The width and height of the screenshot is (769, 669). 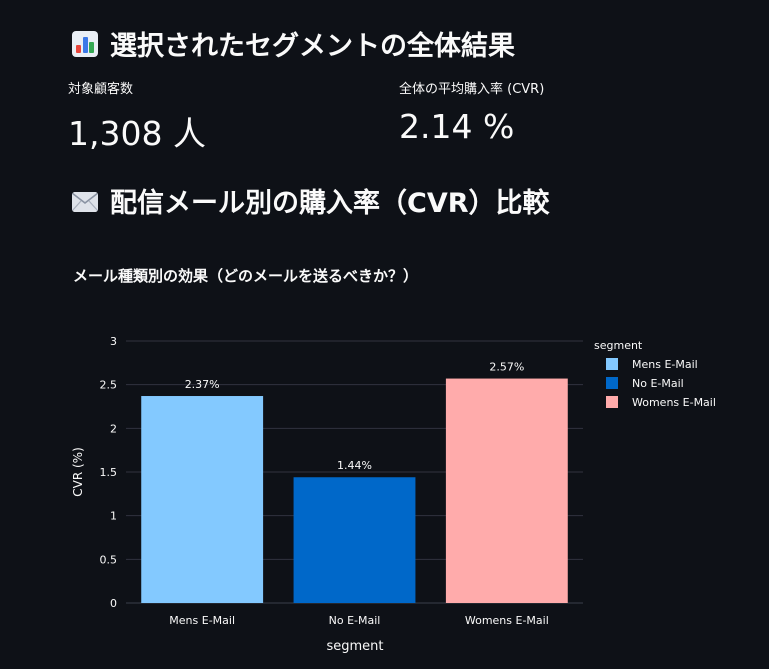 What do you see at coordinates (246, 276) in the screenshot?
I see `chart-title: メール種類別の効果（どのメールを送るべきか？）` at bounding box center [246, 276].